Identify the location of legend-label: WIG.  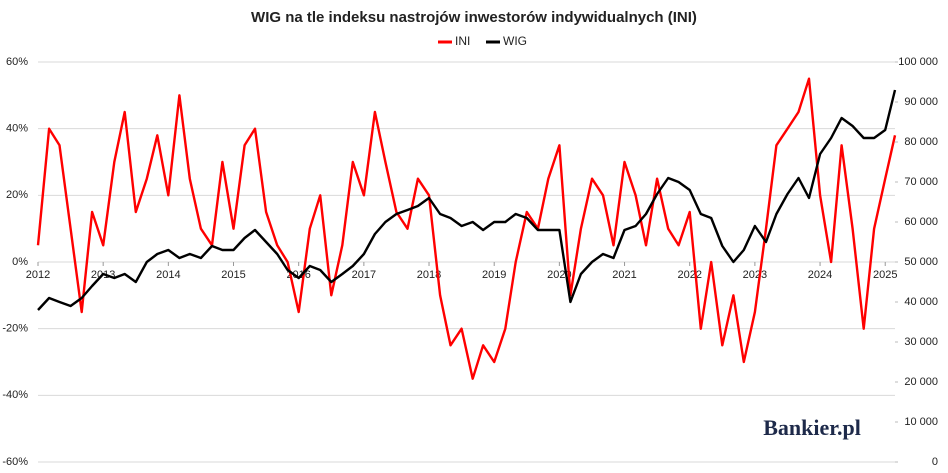
(515, 41).